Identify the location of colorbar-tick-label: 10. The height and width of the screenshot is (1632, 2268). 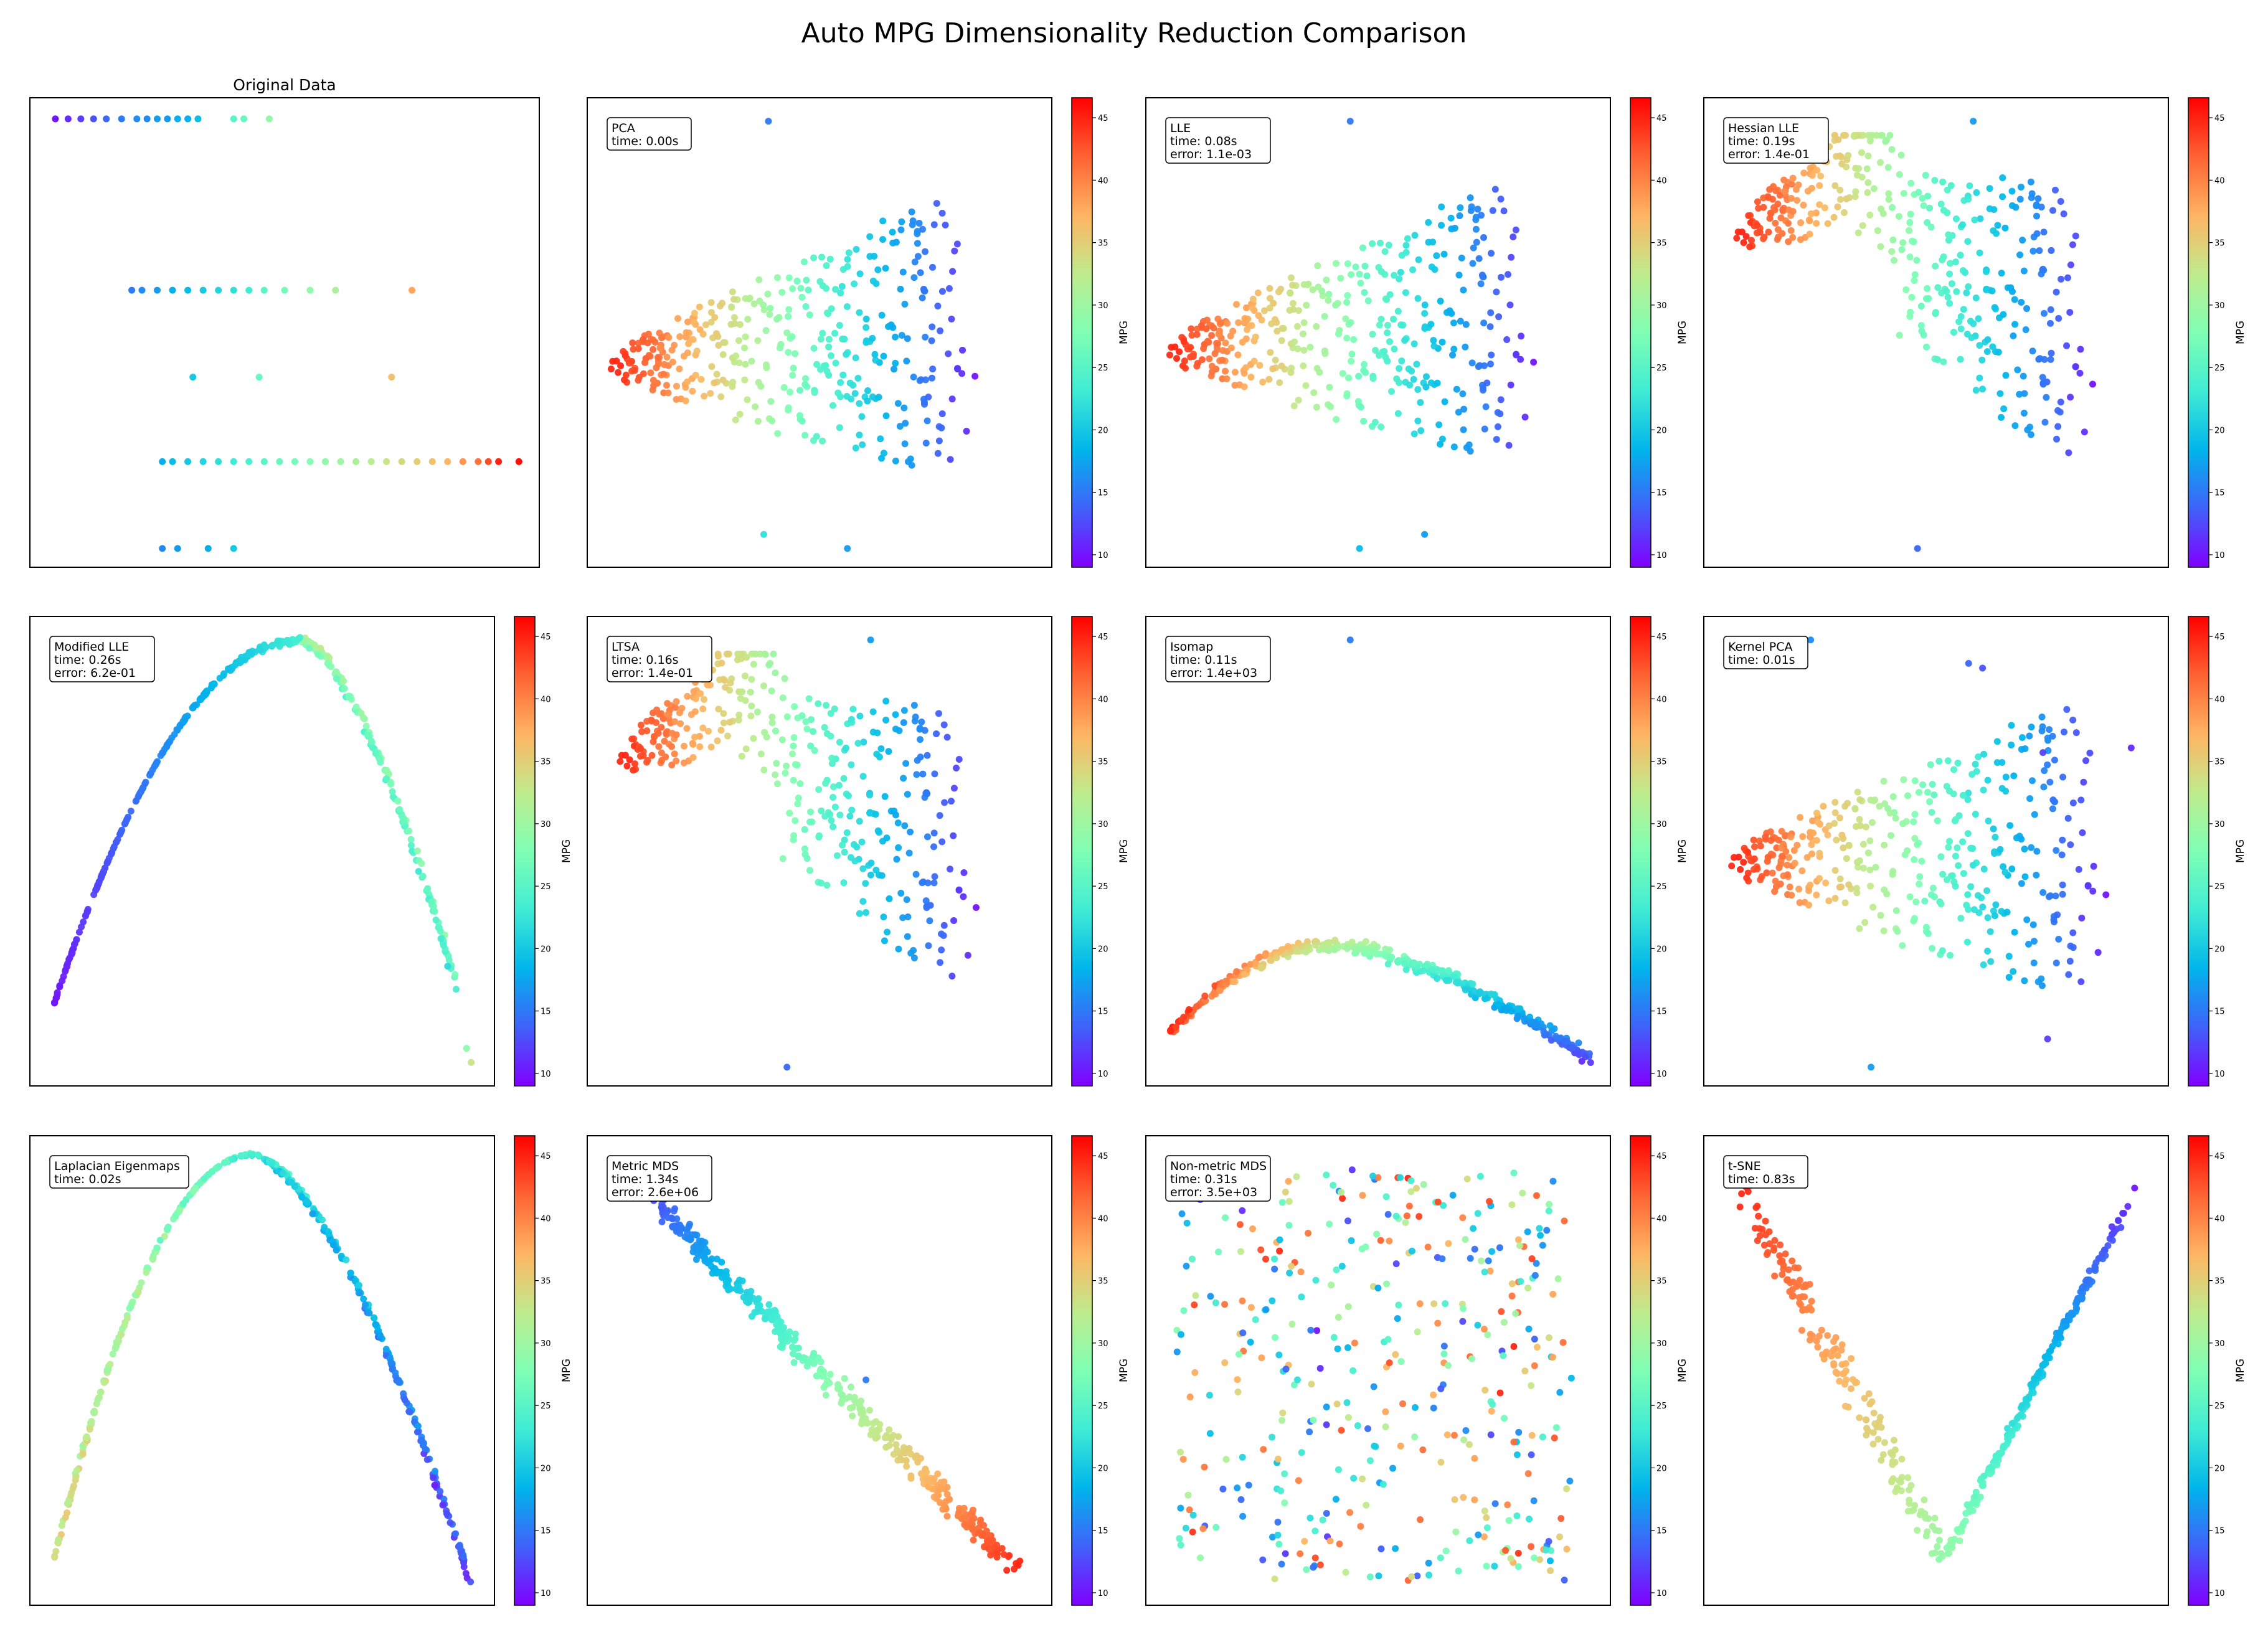
(546, 1593).